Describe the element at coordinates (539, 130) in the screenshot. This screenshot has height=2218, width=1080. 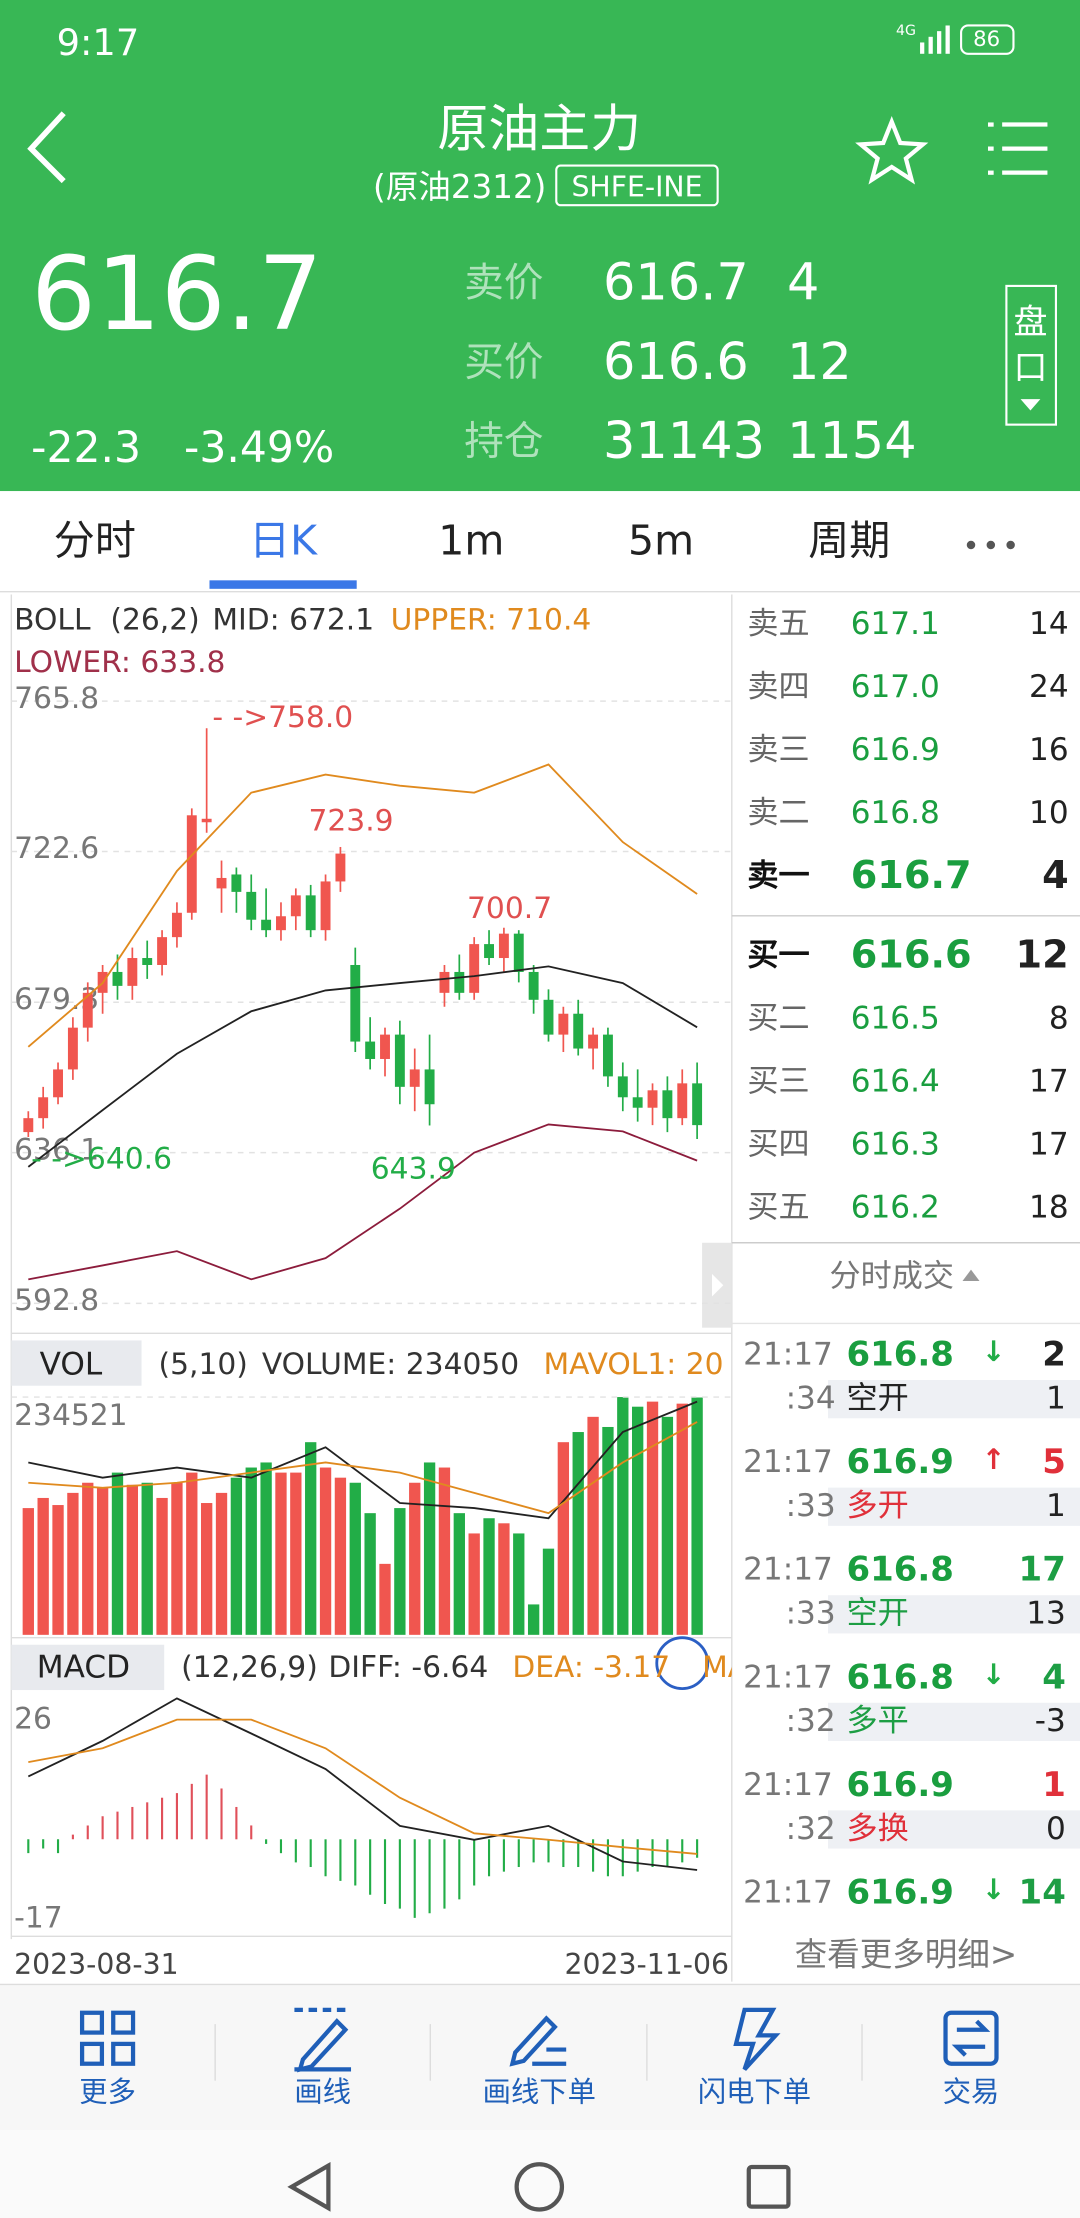
I see `title: 原油主力` at that location.